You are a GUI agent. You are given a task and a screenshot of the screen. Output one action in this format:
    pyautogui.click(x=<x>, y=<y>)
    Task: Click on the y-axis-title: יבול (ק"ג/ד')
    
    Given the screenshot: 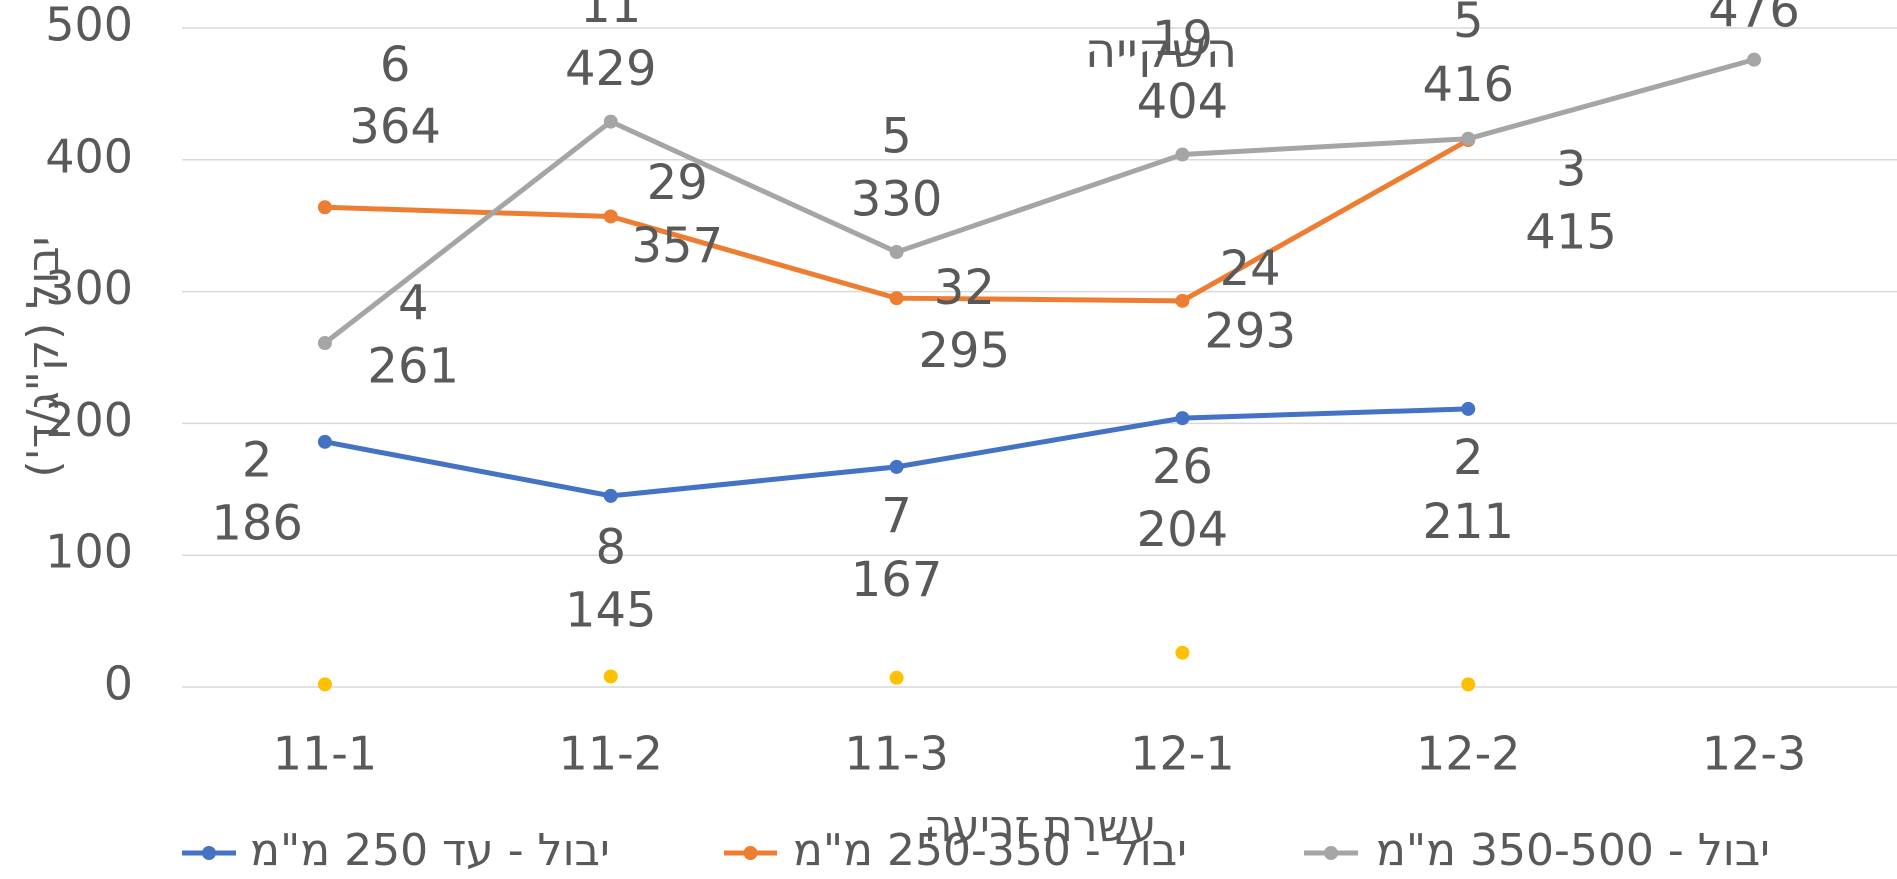 What is the action you would take?
    pyautogui.click(x=43, y=356)
    